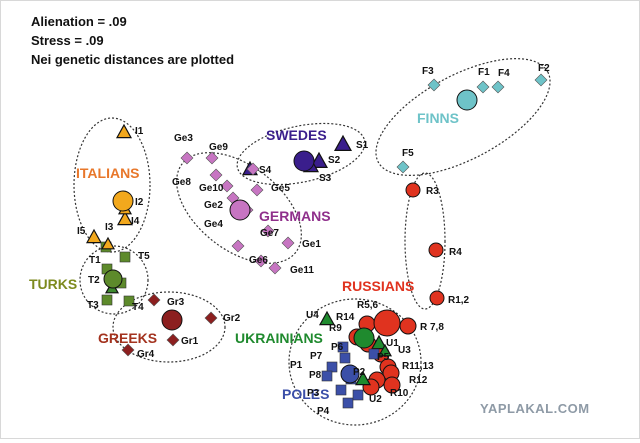 The height and width of the screenshot is (443, 640). I want to click on point-label: U3, so click(404, 350).